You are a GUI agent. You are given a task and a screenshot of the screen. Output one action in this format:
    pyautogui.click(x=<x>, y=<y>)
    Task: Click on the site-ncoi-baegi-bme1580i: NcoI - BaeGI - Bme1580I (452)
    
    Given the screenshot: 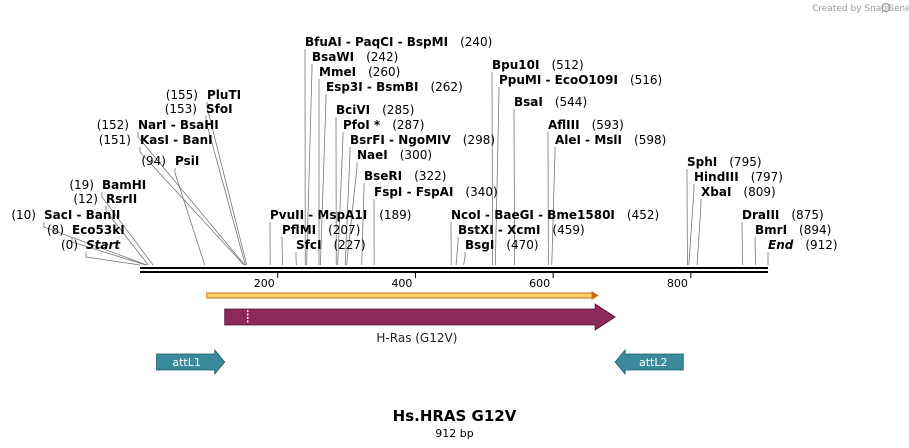 What is the action you would take?
    pyautogui.click(x=555, y=215)
    